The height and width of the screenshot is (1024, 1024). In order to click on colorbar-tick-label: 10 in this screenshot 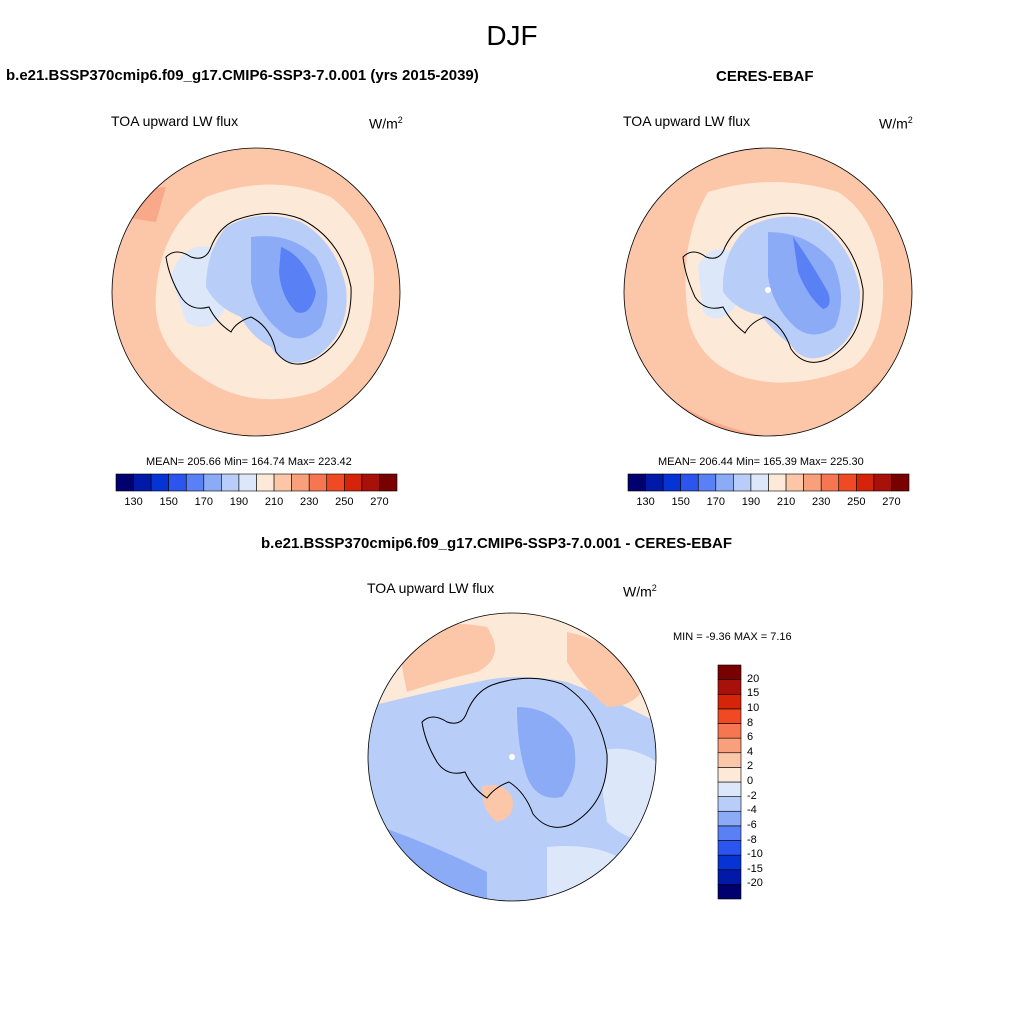, I will do `click(753, 707)`.